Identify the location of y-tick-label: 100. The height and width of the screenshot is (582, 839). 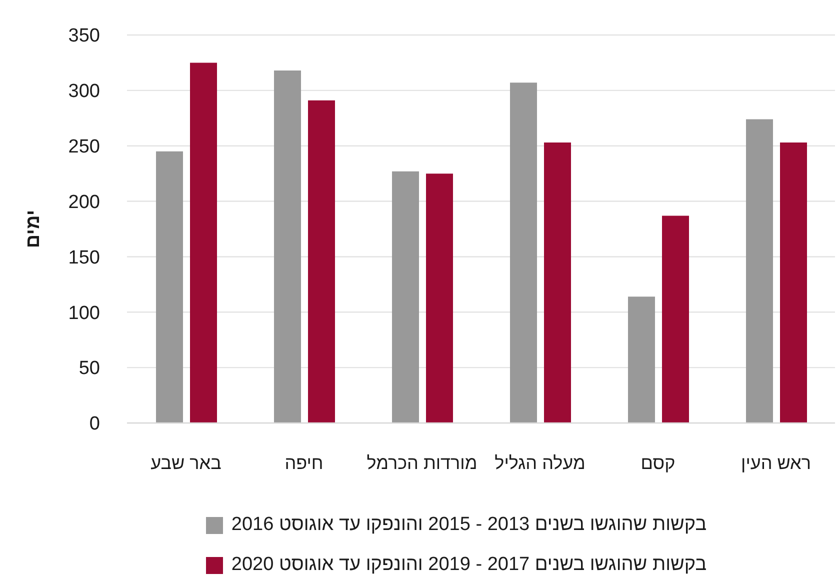
(84, 313).